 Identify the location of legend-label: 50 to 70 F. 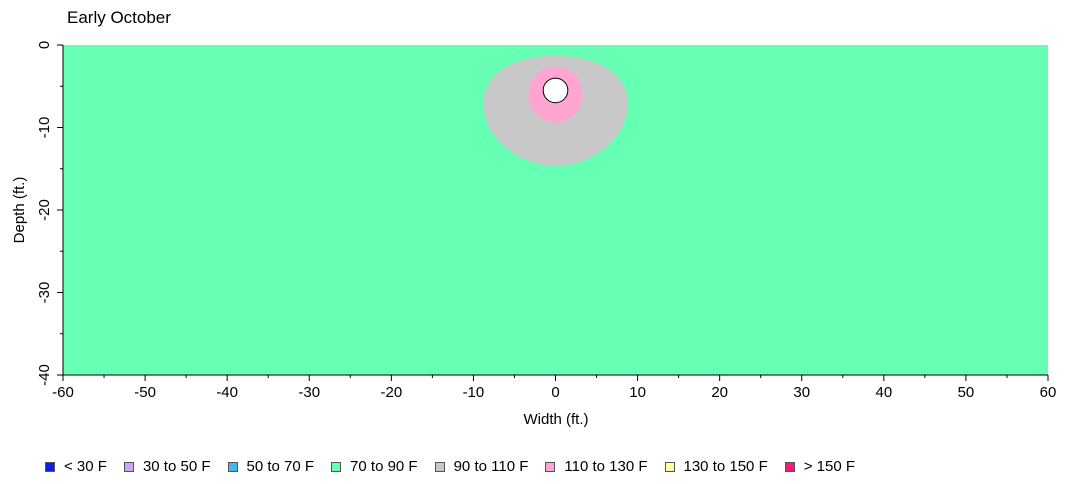
(280, 466).